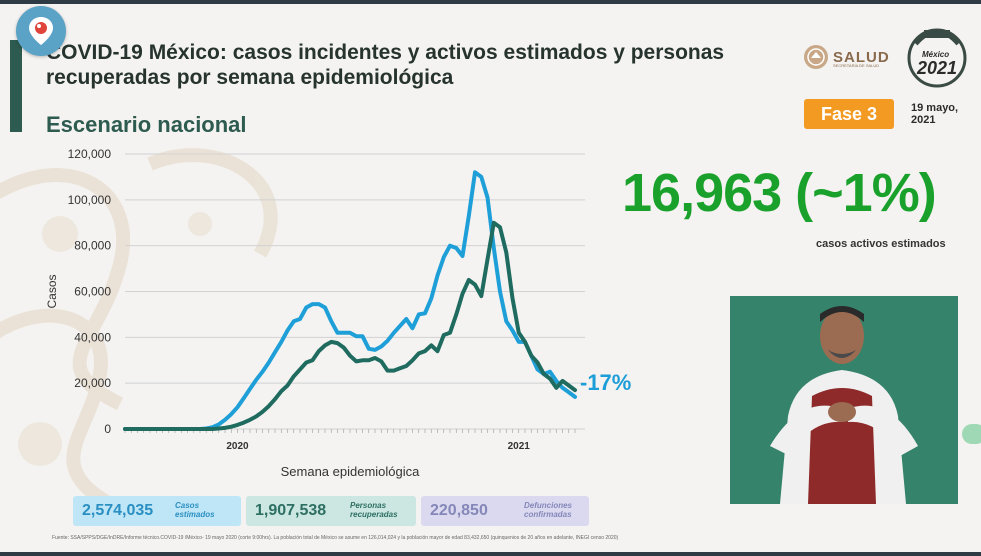  I want to click on eagle-seal-icon, so click(816, 57).